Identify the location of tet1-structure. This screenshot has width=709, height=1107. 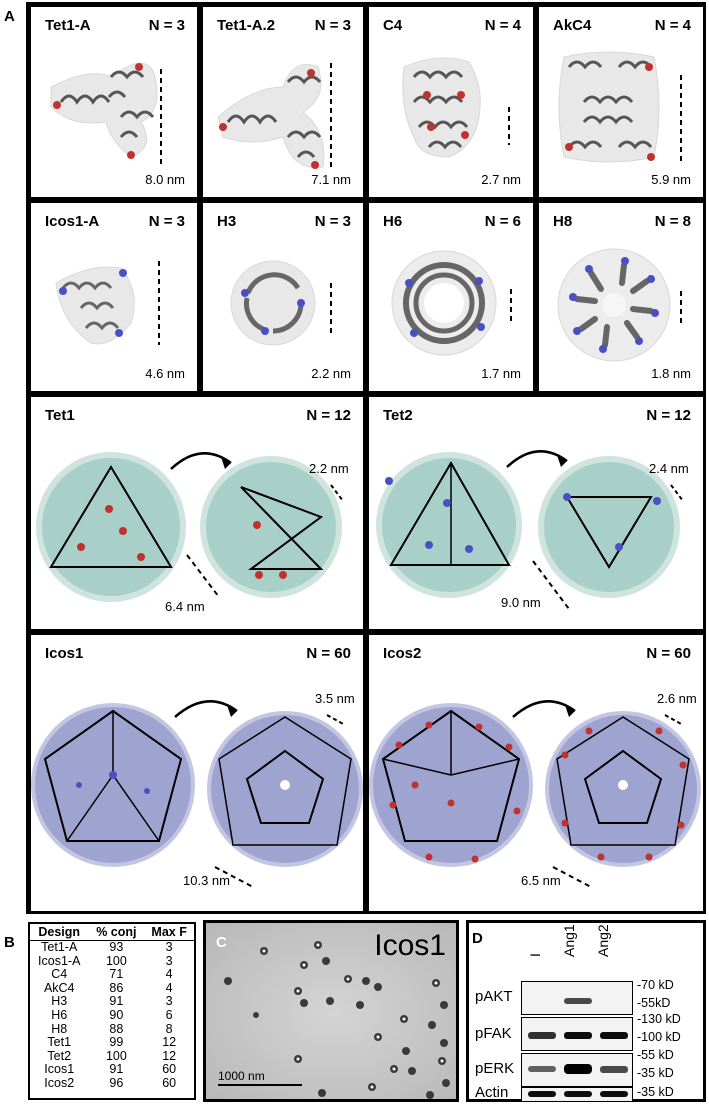
(190, 527).